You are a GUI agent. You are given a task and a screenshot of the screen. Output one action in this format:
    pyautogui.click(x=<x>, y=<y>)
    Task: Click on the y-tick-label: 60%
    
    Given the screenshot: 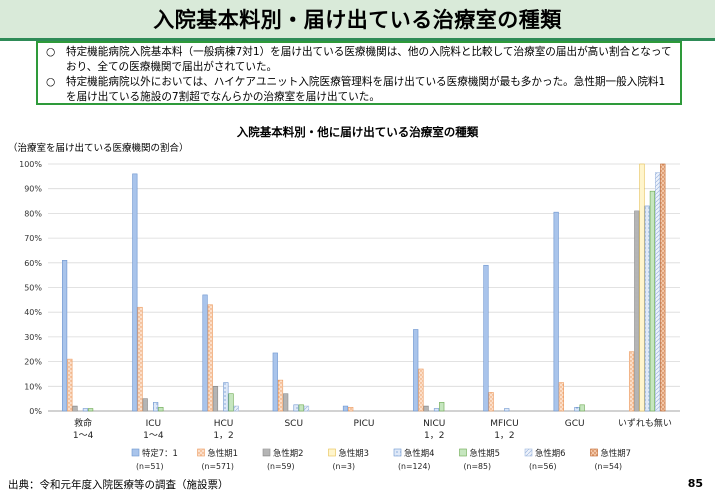 What is the action you would take?
    pyautogui.click(x=33, y=263)
    